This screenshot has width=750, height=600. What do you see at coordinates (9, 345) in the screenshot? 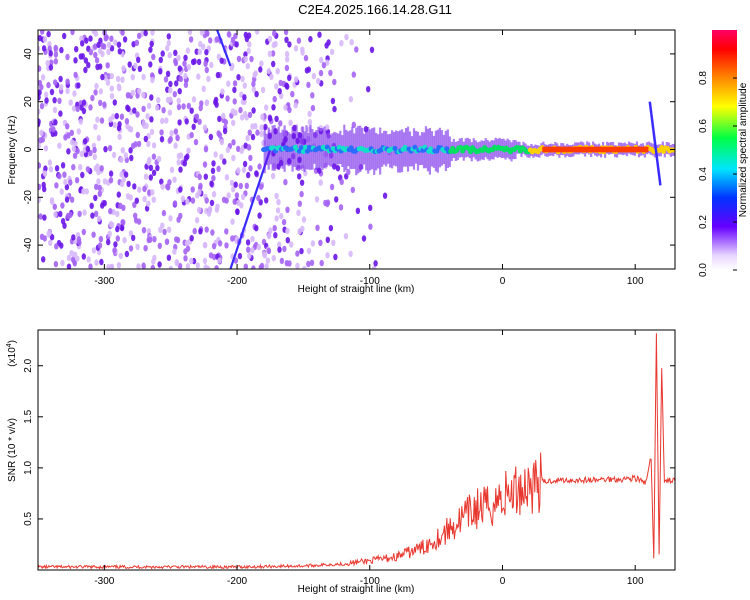
I see `snr-scale-exp: 4` at bounding box center [9, 345].